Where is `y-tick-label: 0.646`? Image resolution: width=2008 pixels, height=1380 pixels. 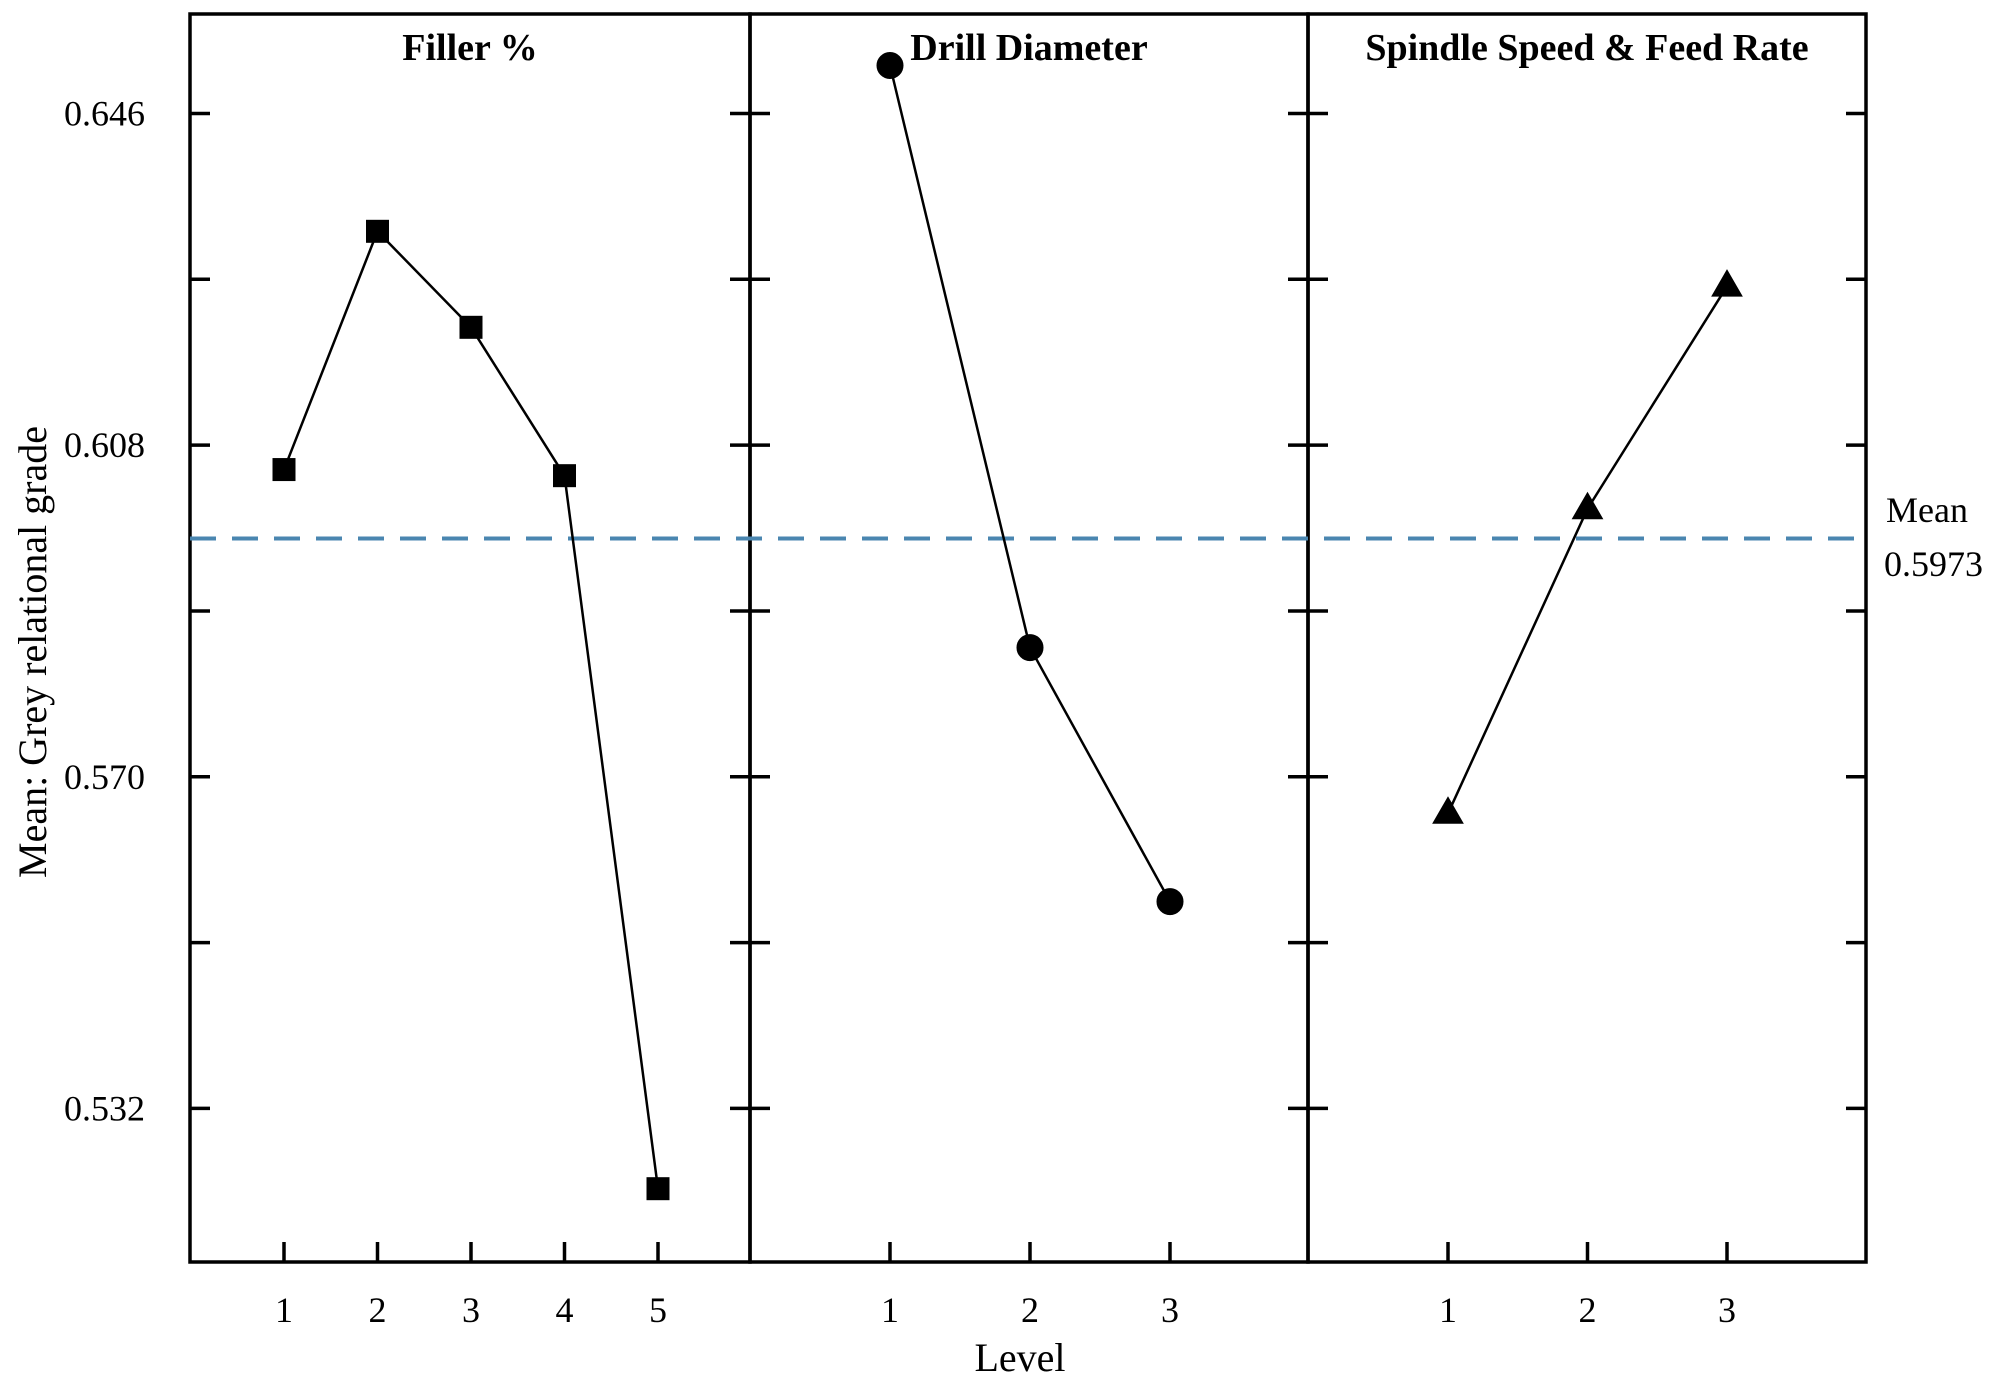
y-tick-label: 0.646 is located at coordinates (104, 113).